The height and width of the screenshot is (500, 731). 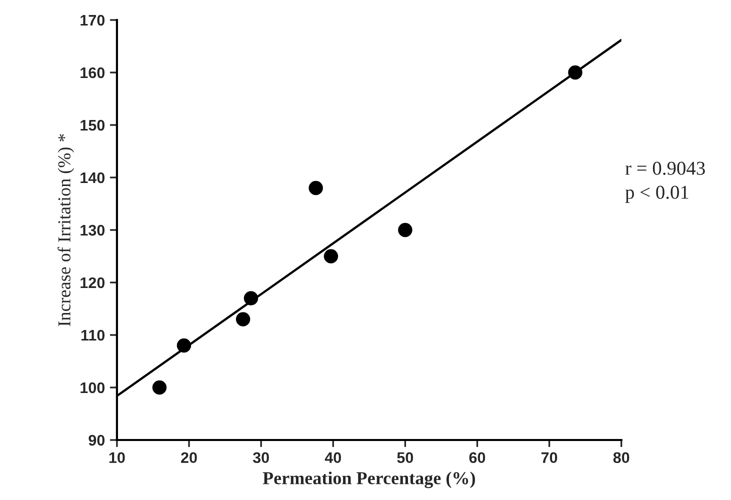 What do you see at coordinates (332, 458) in the screenshot?
I see `x-tick-label: 40` at bounding box center [332, 458].